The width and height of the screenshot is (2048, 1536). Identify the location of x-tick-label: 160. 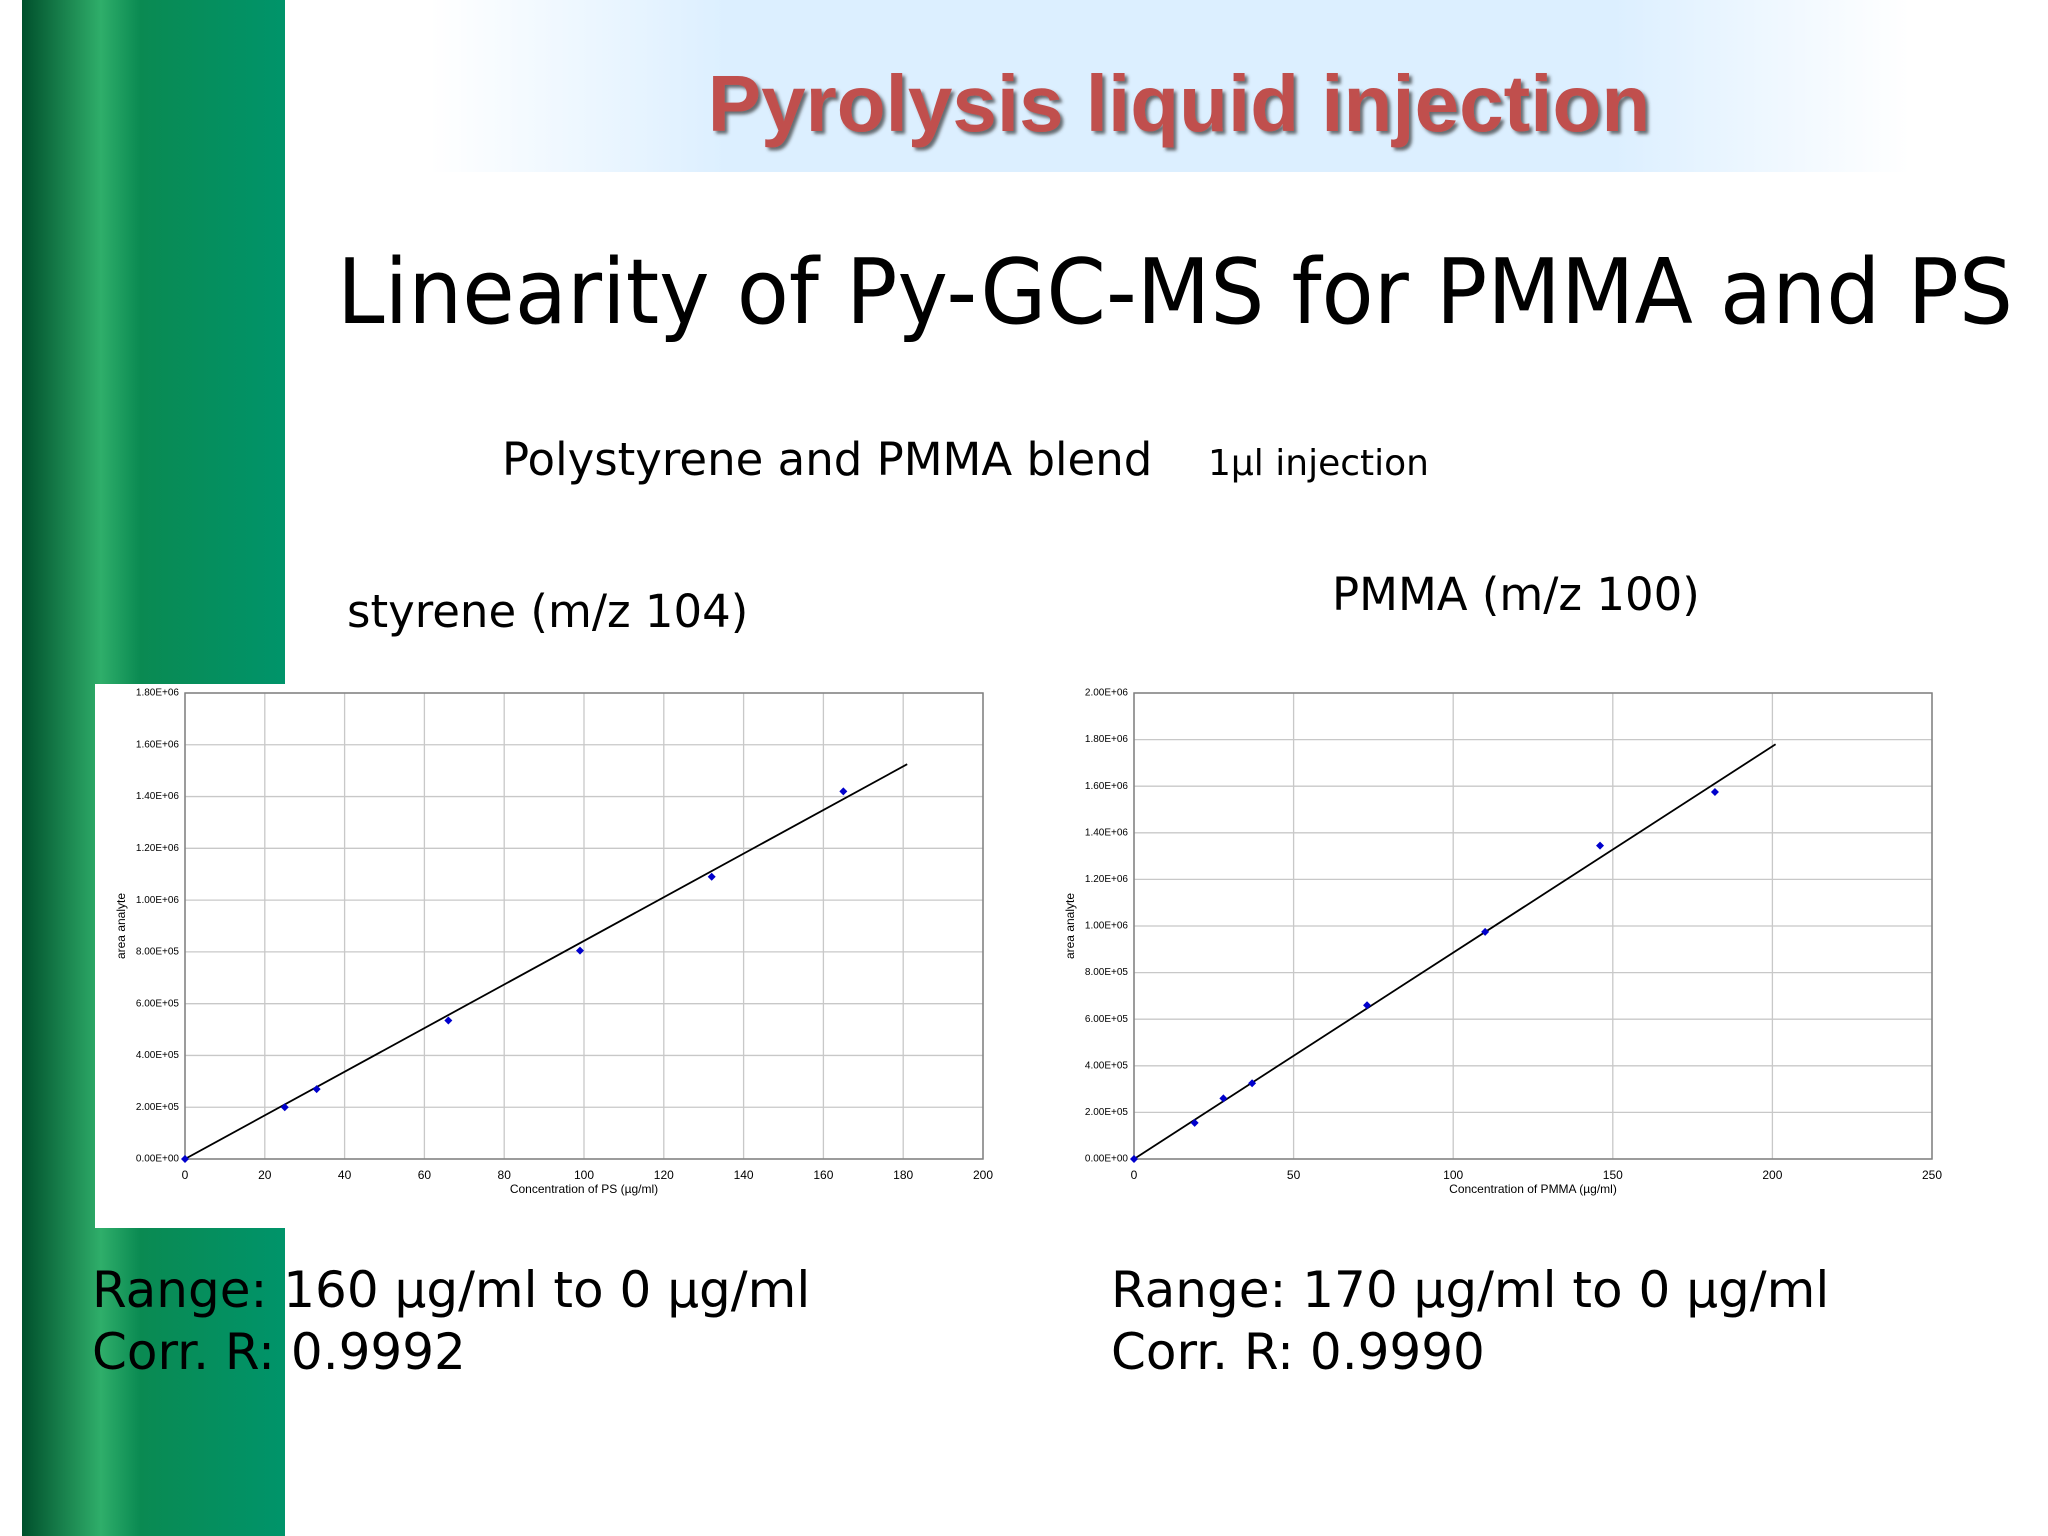
(823, 1175).